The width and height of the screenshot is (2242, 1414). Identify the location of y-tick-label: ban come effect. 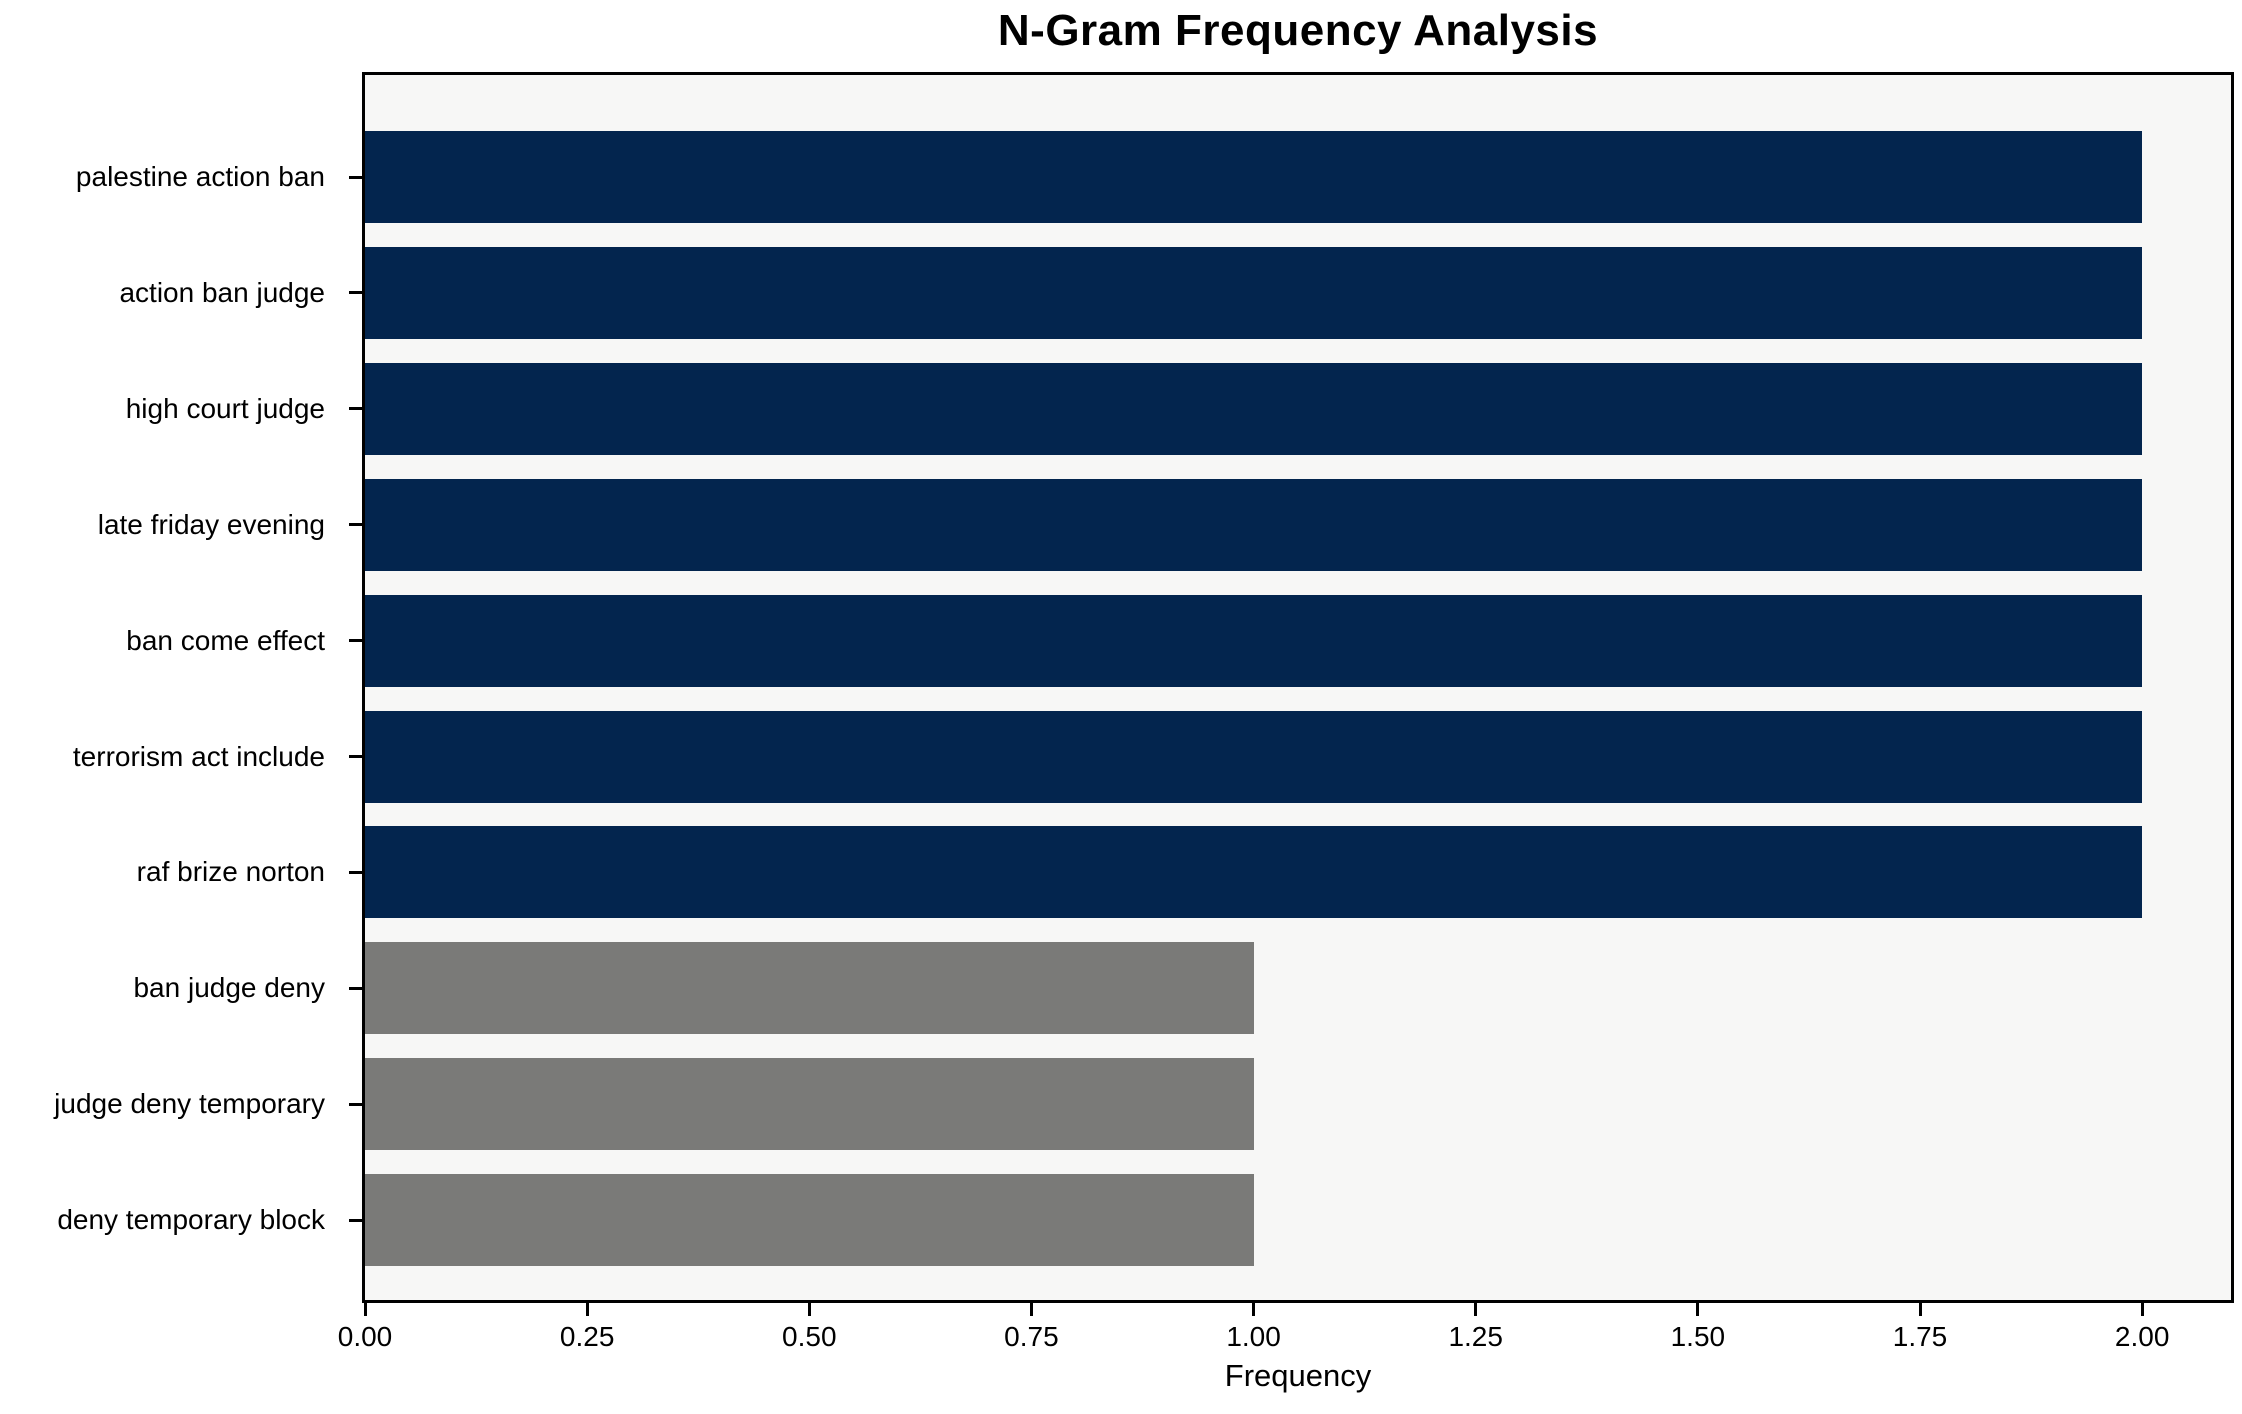
(225, 640).